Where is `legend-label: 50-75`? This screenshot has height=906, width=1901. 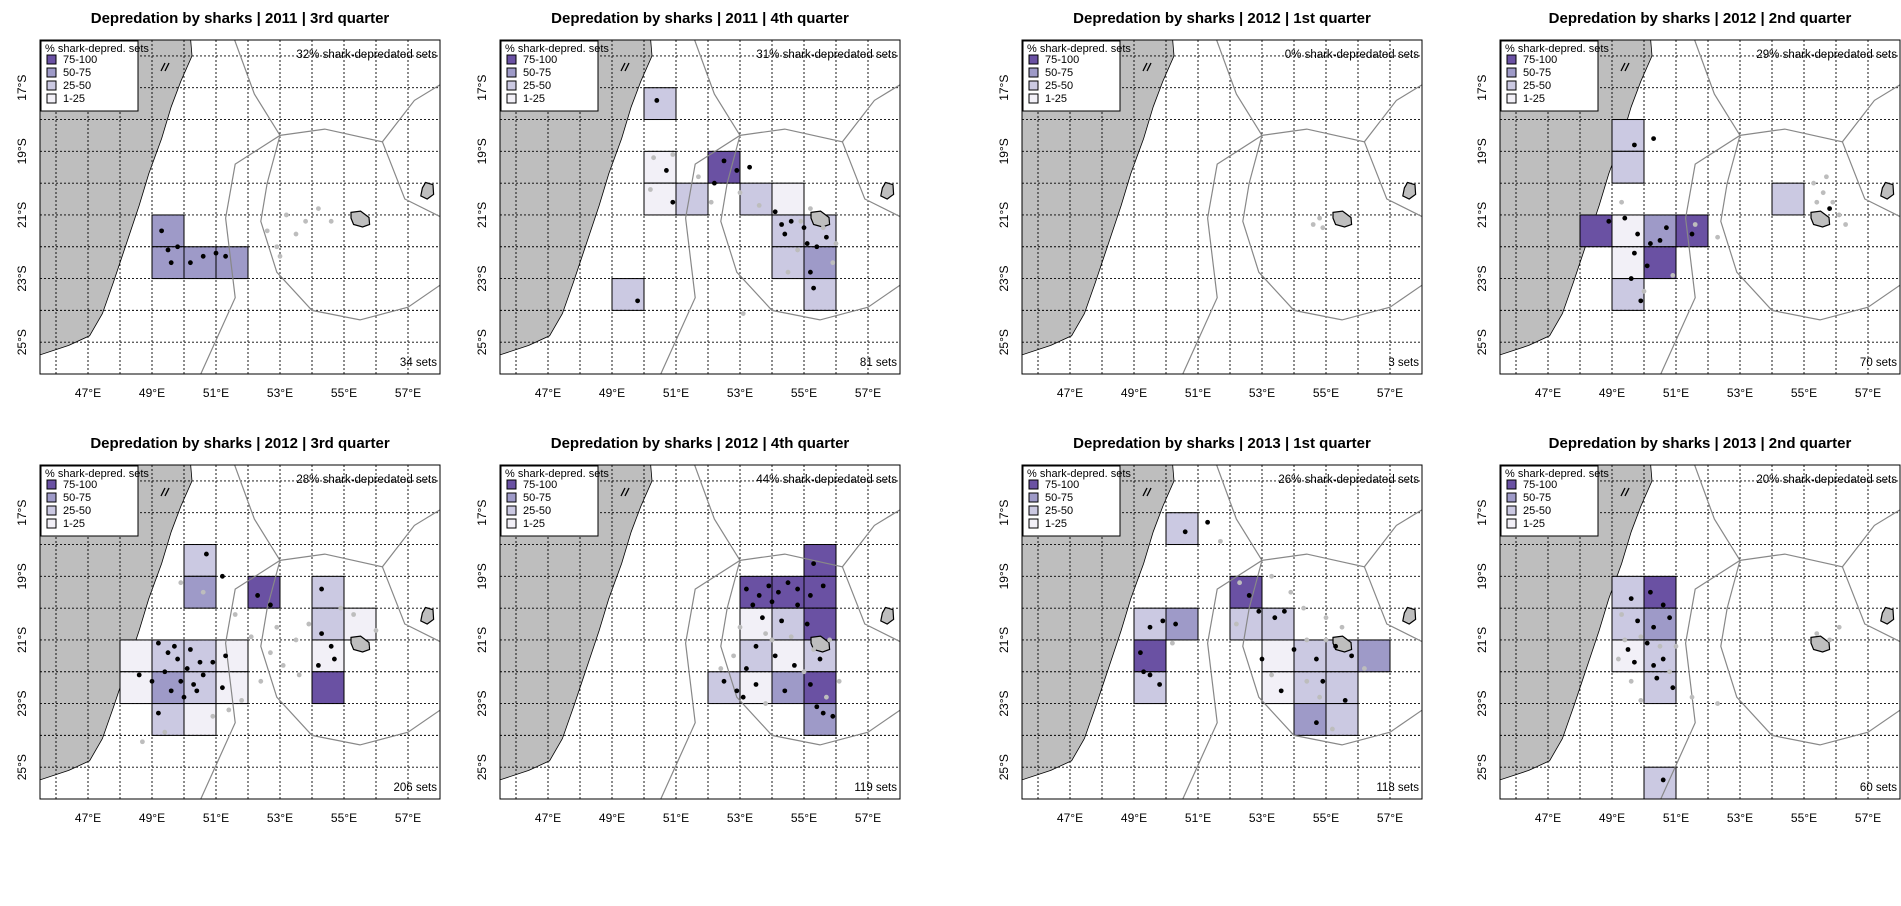
legend-label: 50-75 is located at coordinates (77, 498).